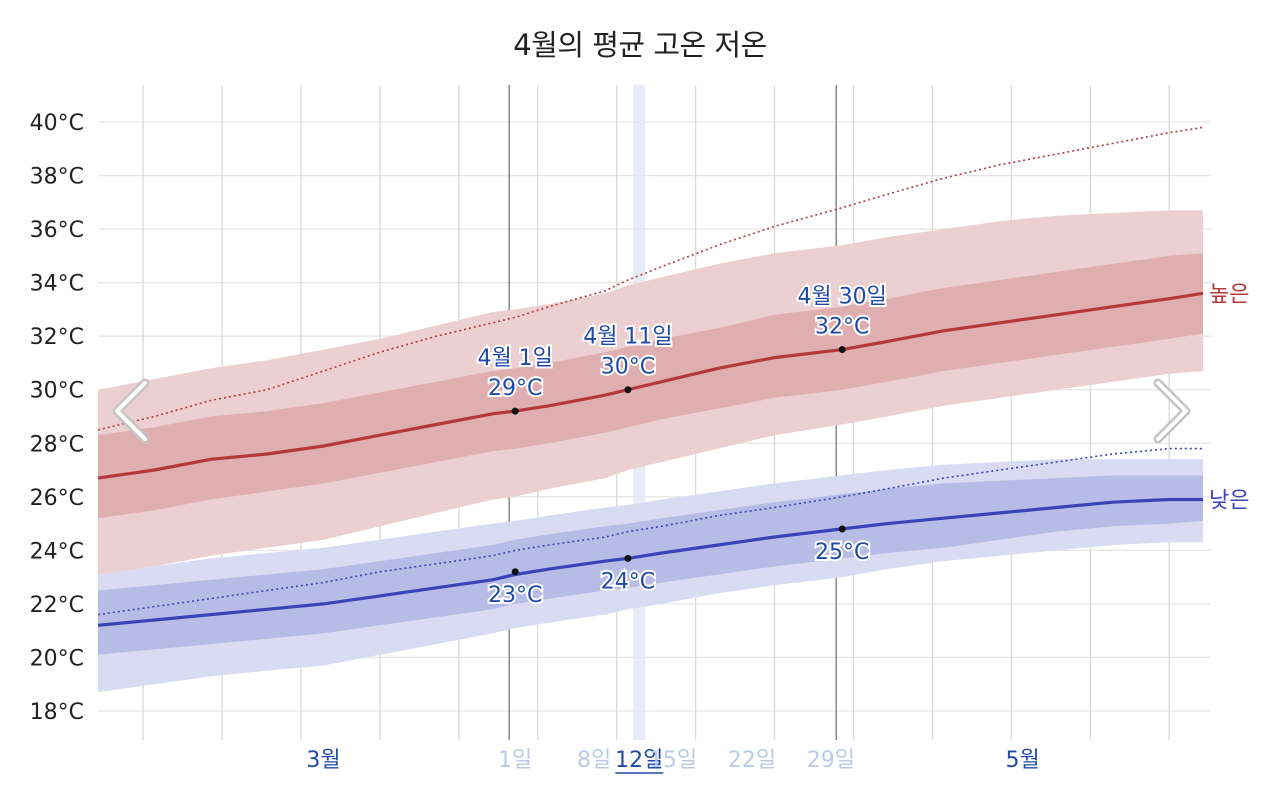  What do you see at coordinates (1229, 294) in the screenshot?
I see `series-label-high: 높은` at bounding box center [1229, 294].